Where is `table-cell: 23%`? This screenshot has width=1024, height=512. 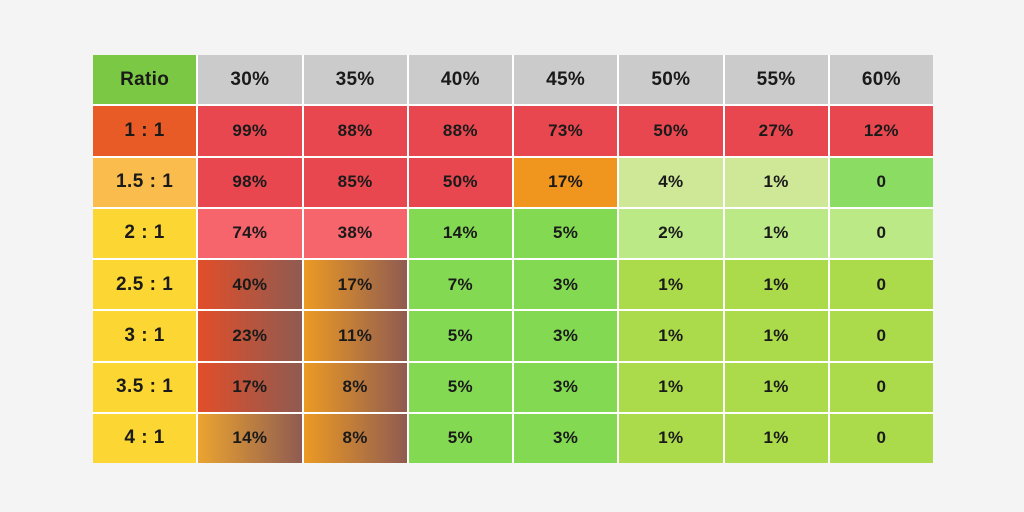
table-cell: 23% is located at coordinates (250, 336).